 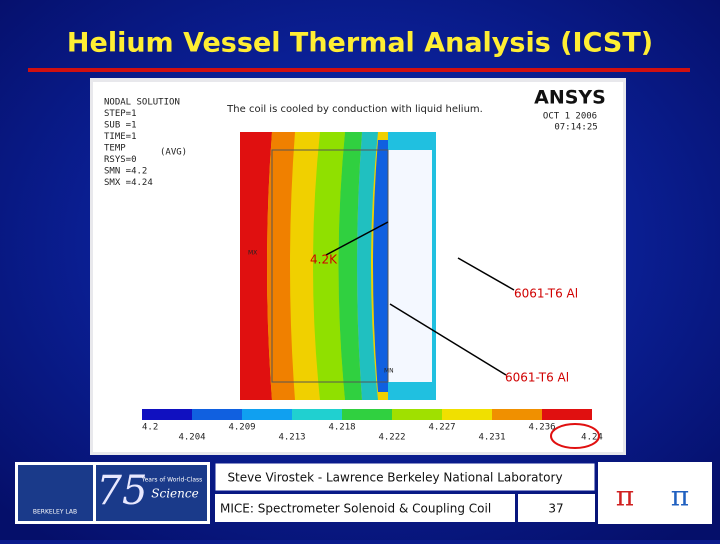 I want to click on anniversary: 75, so click(x=122, y=491).